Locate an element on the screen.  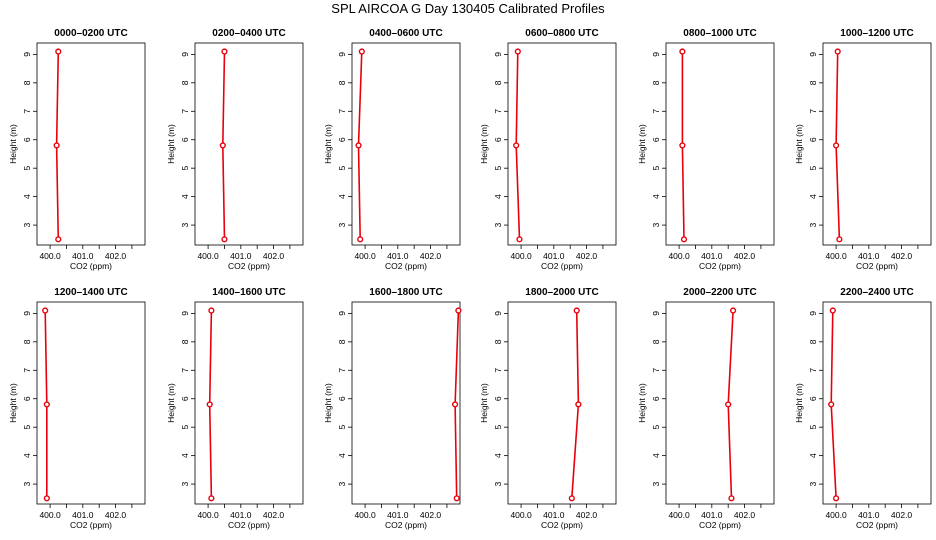
chart-title: 0400–0600 UTC is located at coordinates (405, 33).